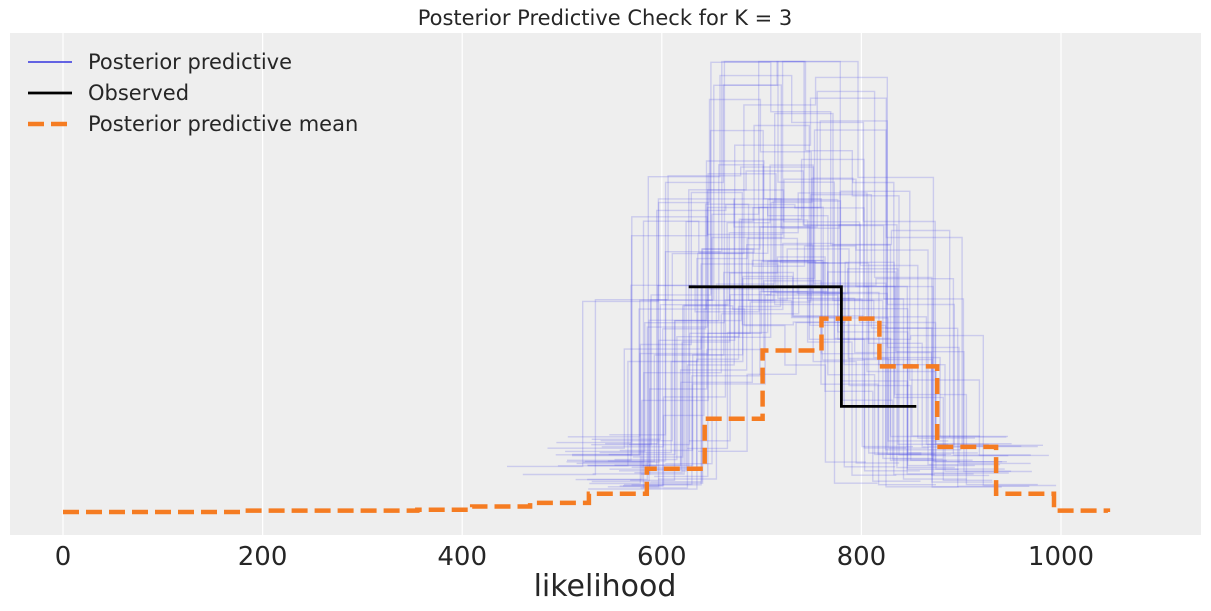  I want to click on observed-layer, so click(802, 346).